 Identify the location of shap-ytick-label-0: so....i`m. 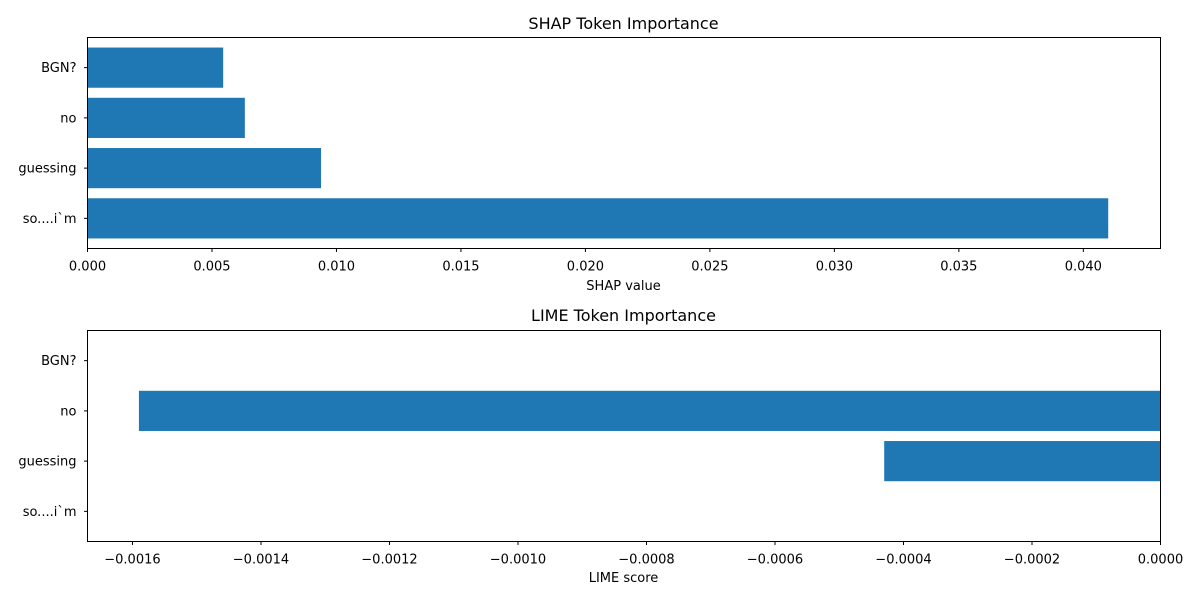
(50, 219).